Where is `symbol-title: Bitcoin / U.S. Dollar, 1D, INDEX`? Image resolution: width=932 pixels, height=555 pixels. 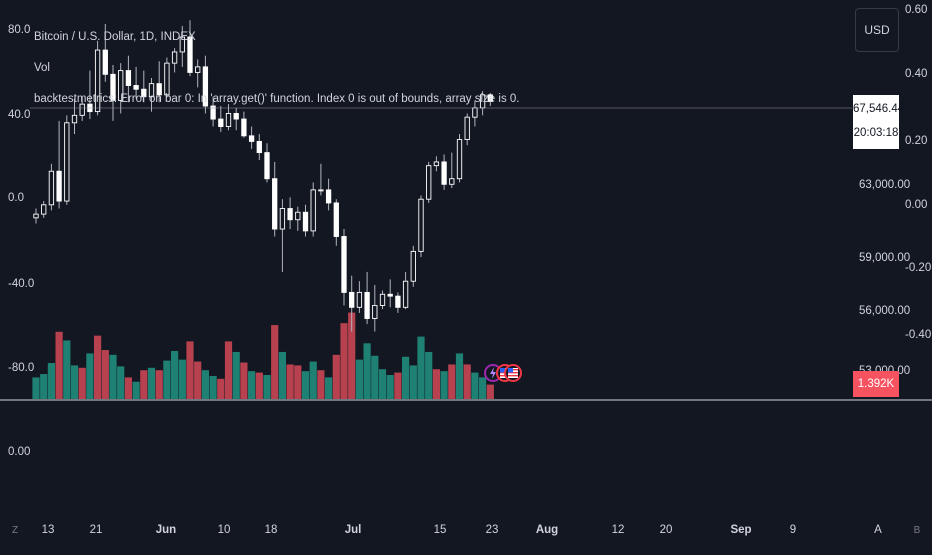
symbol-title: Bitcoin / U.S. Dollar, 1D, INDEX is located at coordinates (115, 37).